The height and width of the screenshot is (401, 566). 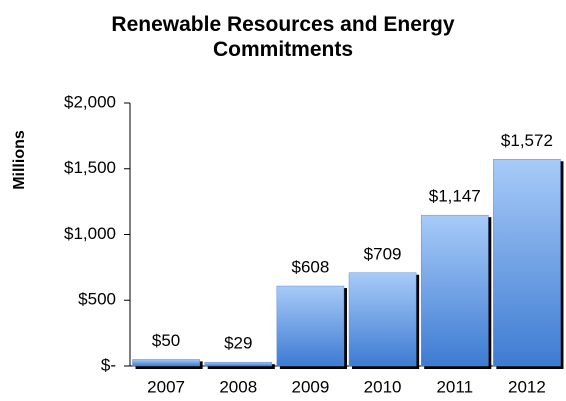 What do you see at coordinates (97, 299) in the screenshot?
I see `y-tick-label: $500` at bounding box center [97, 299].